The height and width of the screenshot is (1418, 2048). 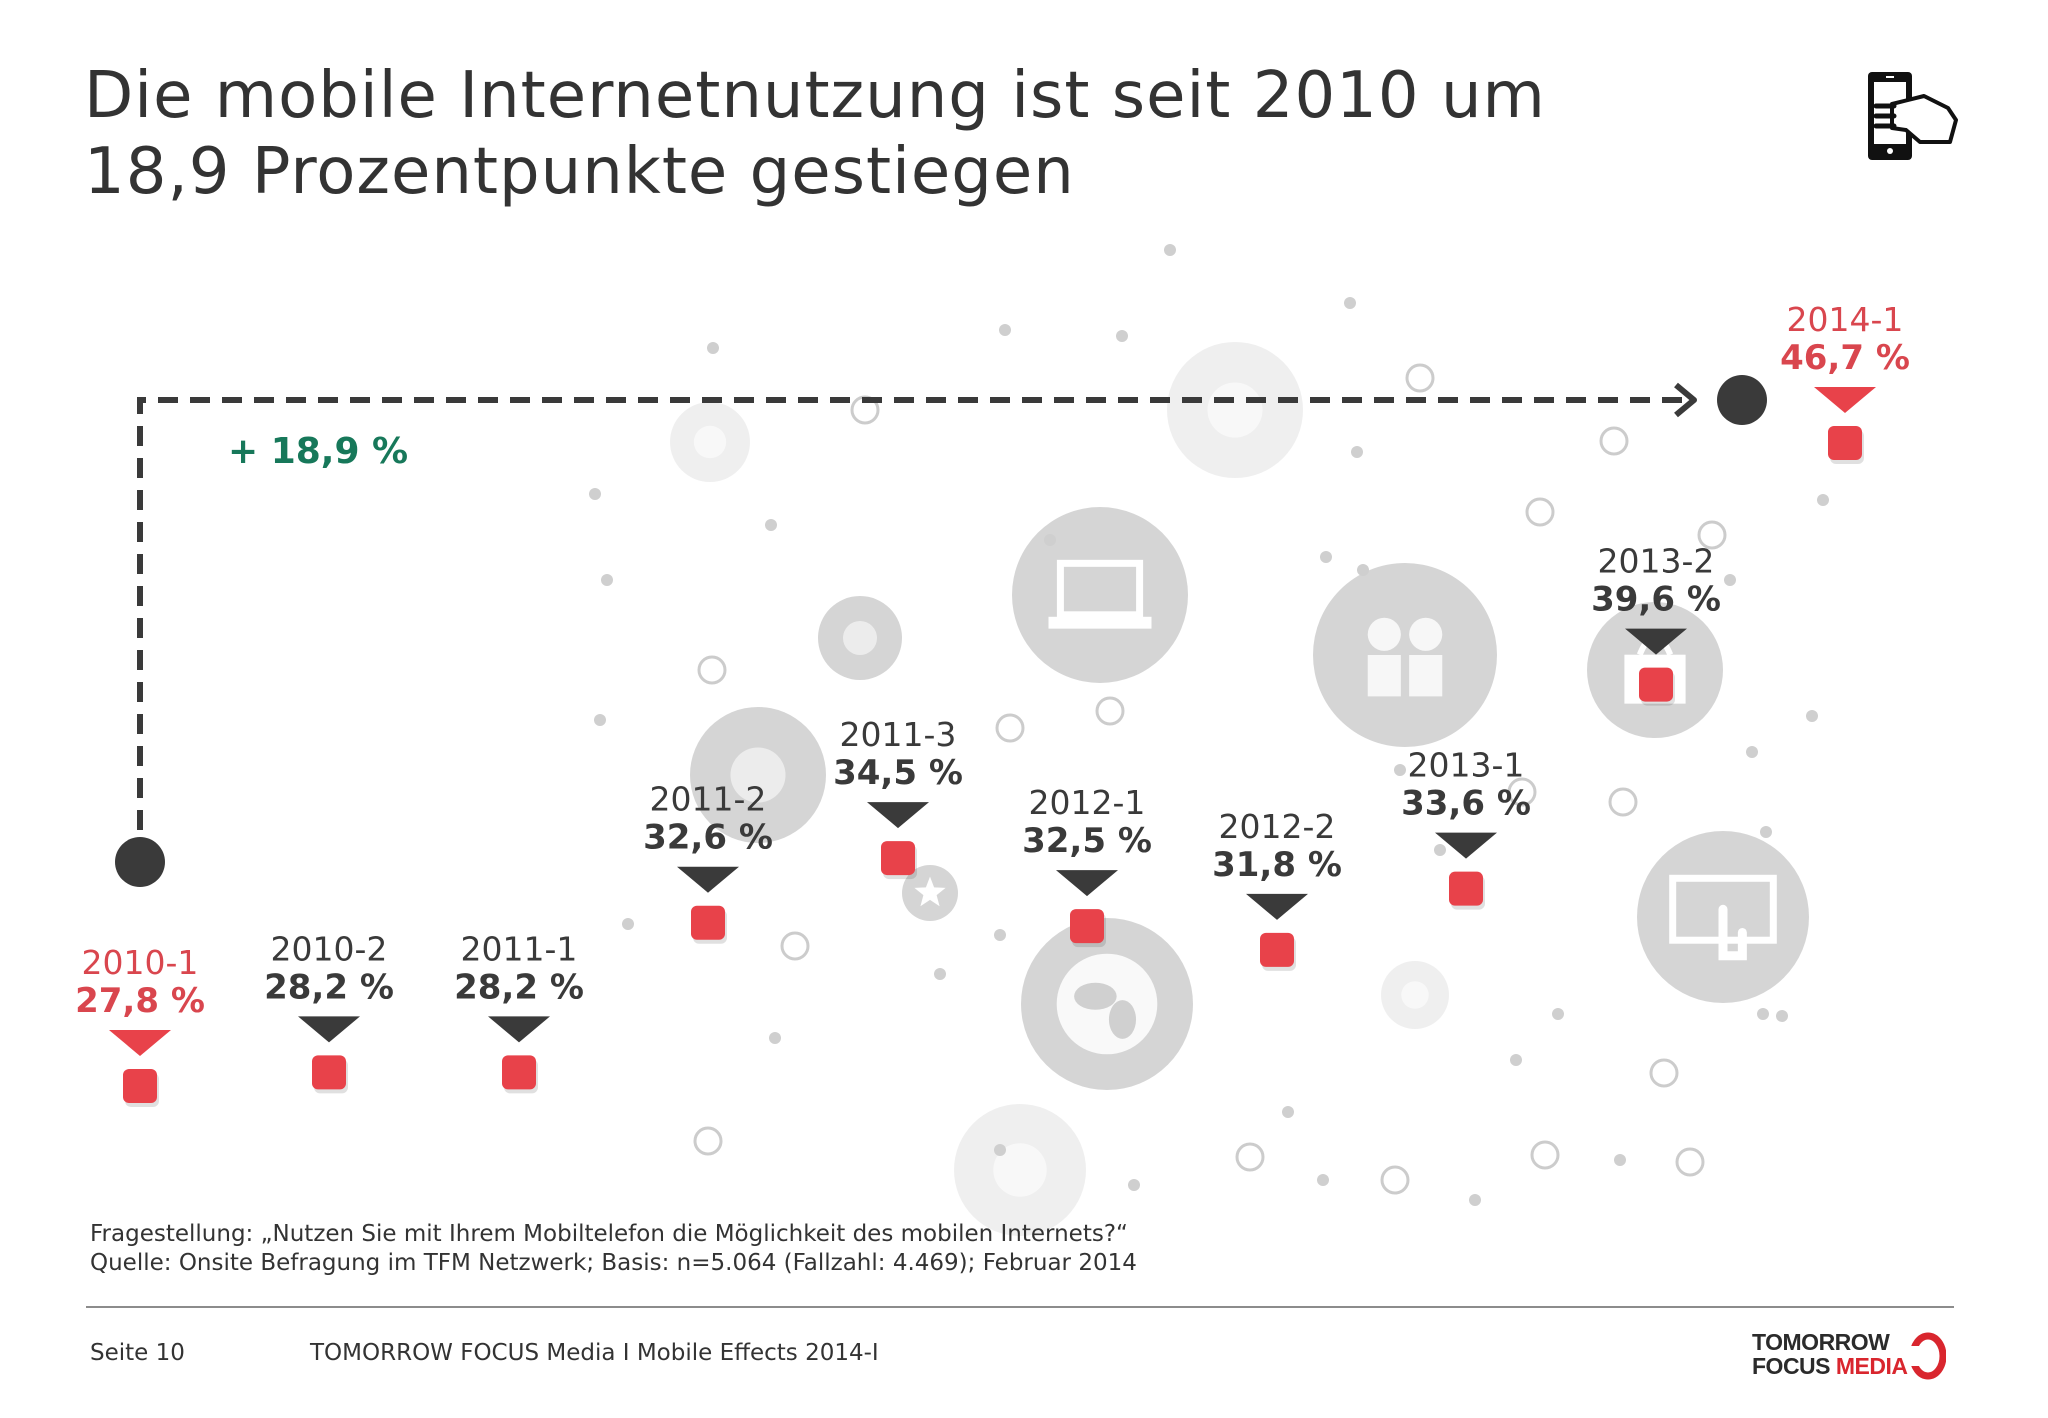 What do you see at coordinates (1466, 804) in the screenshot?
I see `value-label-2013-1: 33,6 %` at bounding box center [1466, 804].